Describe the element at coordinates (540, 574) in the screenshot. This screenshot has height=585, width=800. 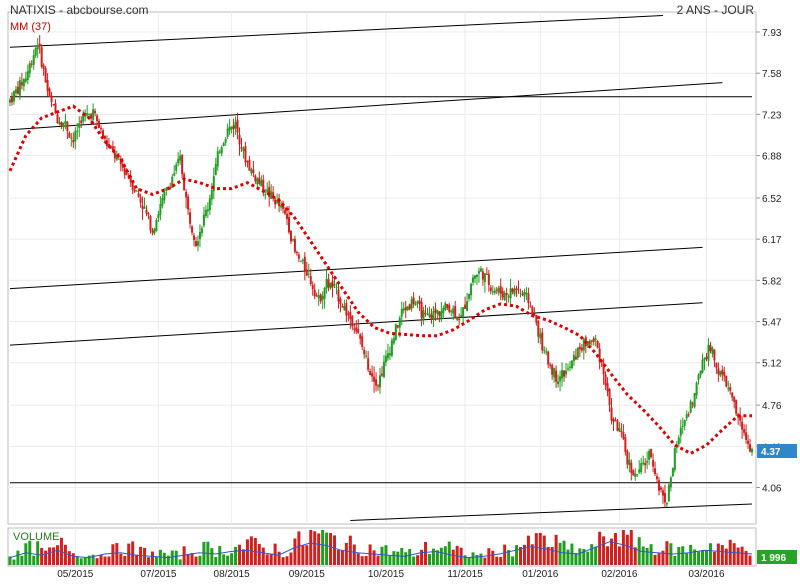
I see `x-tick-label: 01/2016` at that location.